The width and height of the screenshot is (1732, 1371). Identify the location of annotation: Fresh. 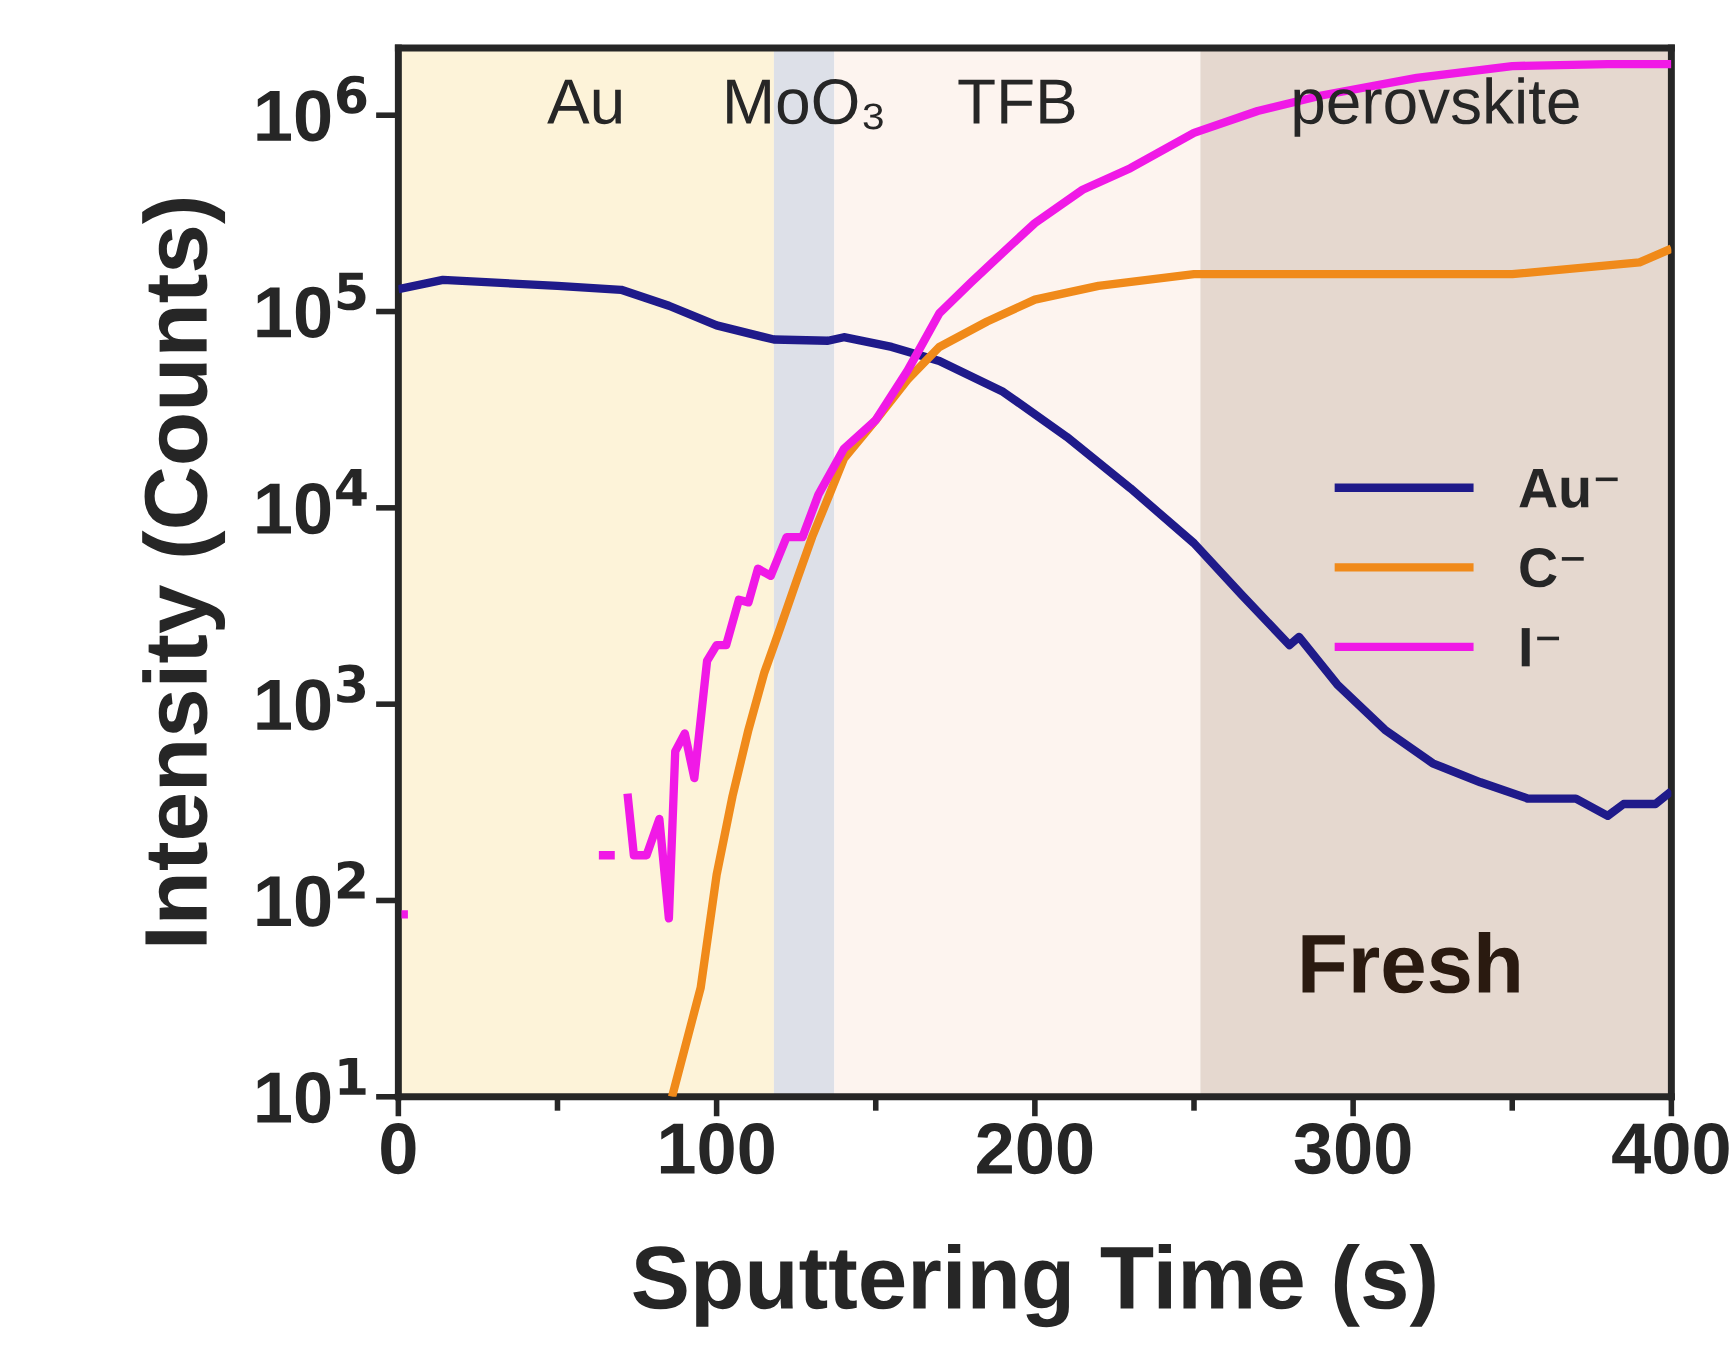
(1410, 963).